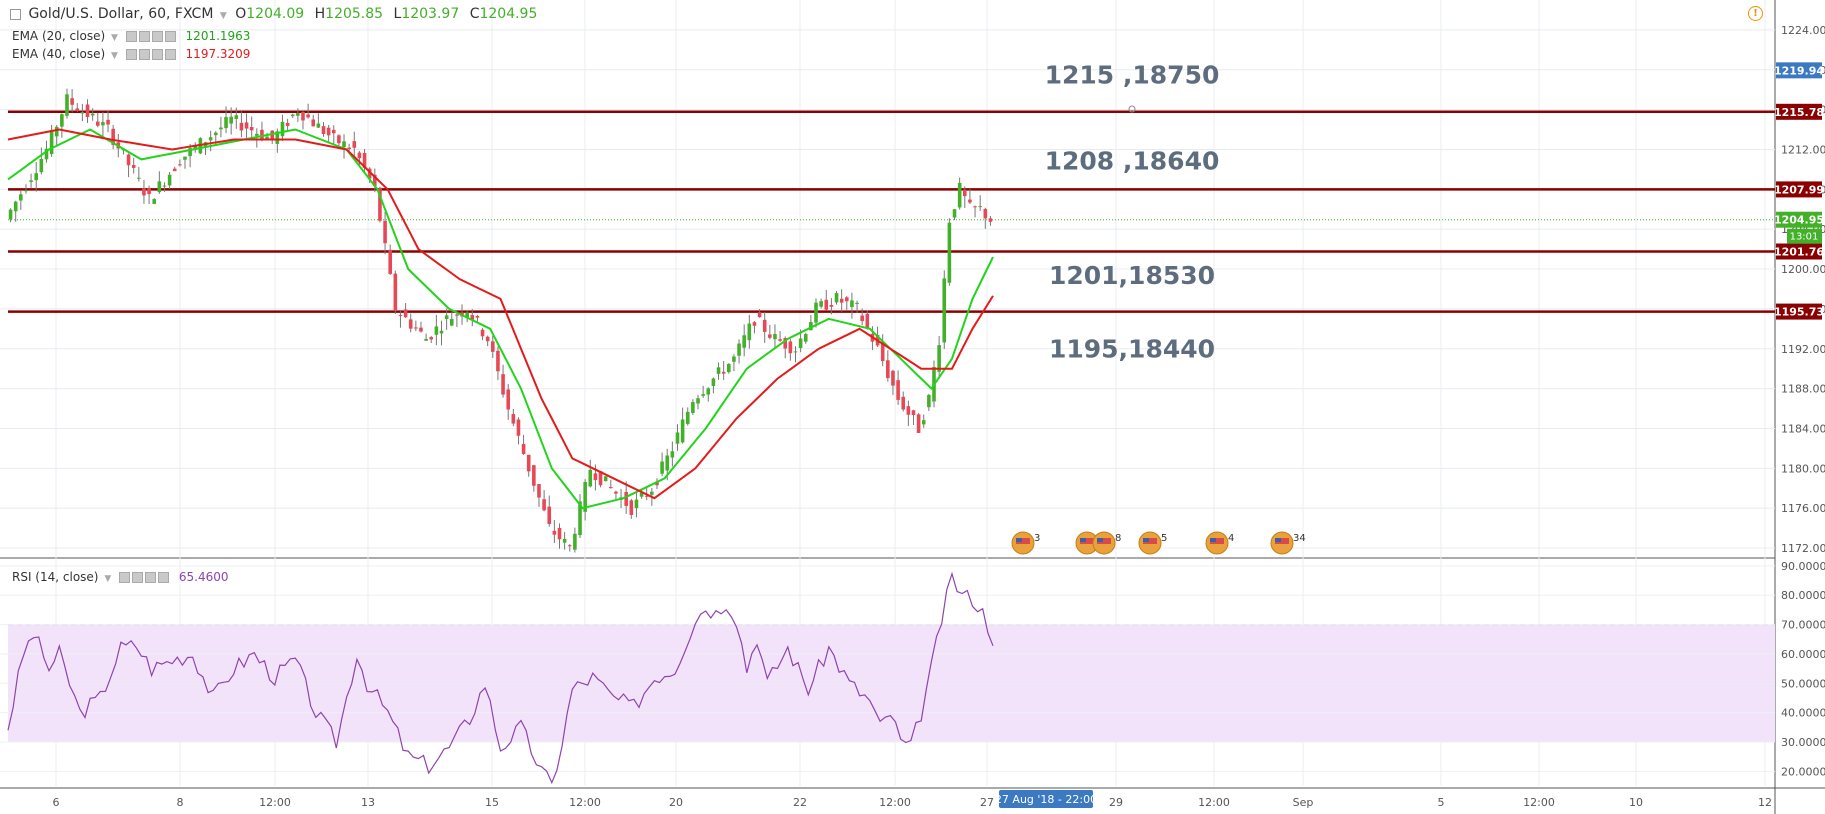  I want to click on high-value: 1205.85, so click(354, 14).